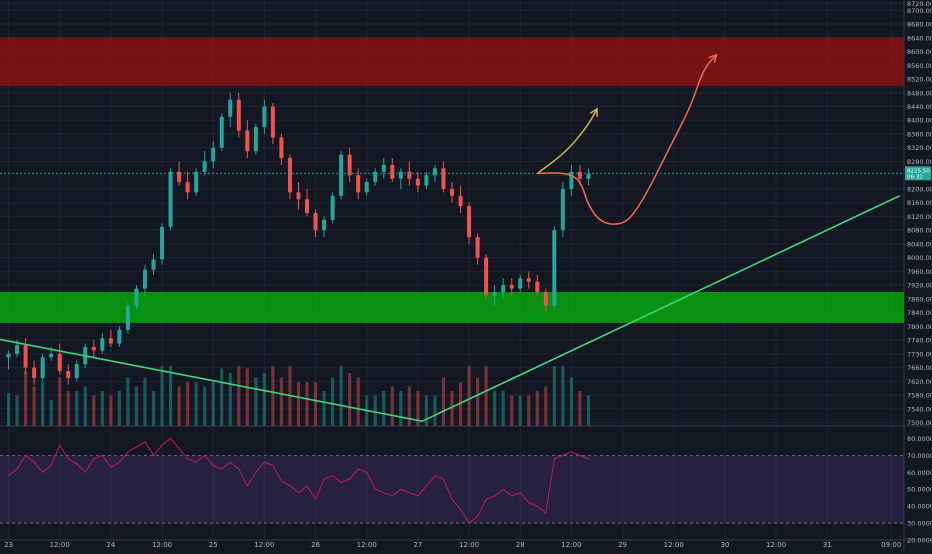 Image resolution: width=932 pixels, height=554 pixels. What do you see at coordinates (919, 524) in the screenshot?
I see `rsi-tick-label: 30.0000` at bounding box center [919, 524].